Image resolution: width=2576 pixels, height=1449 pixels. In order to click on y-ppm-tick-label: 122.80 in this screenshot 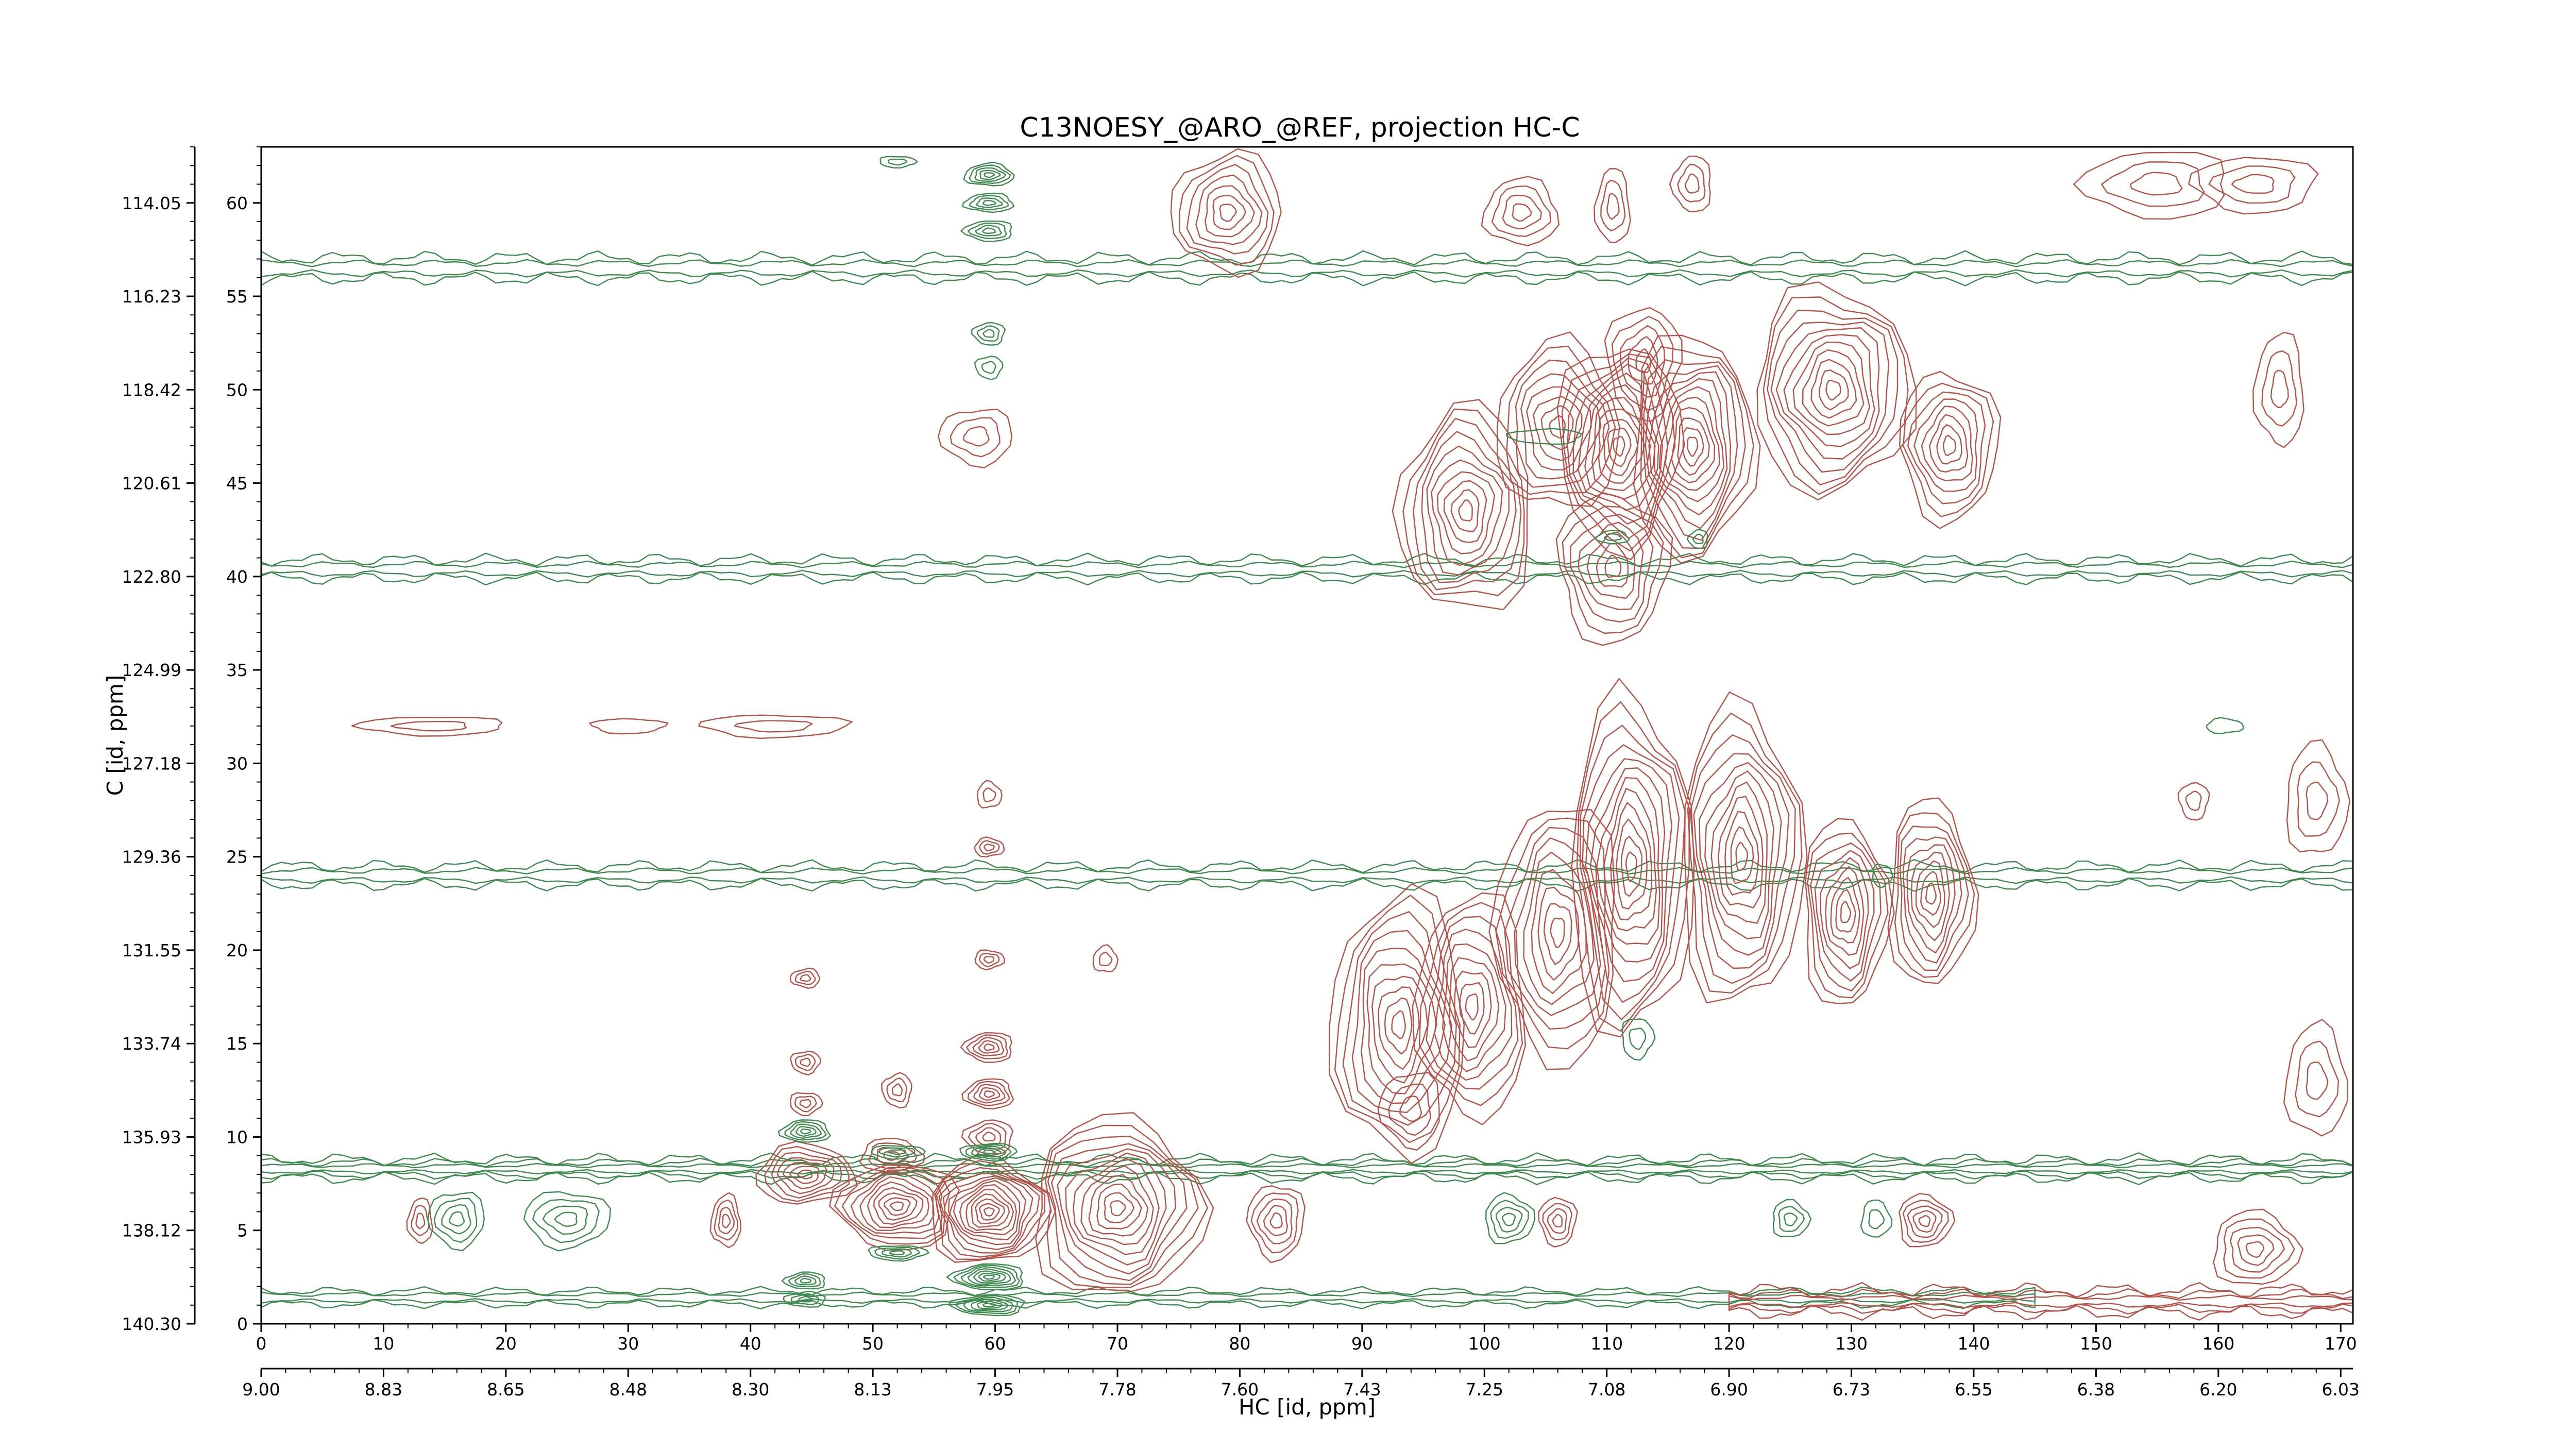, I will do `click(151, 577)`.